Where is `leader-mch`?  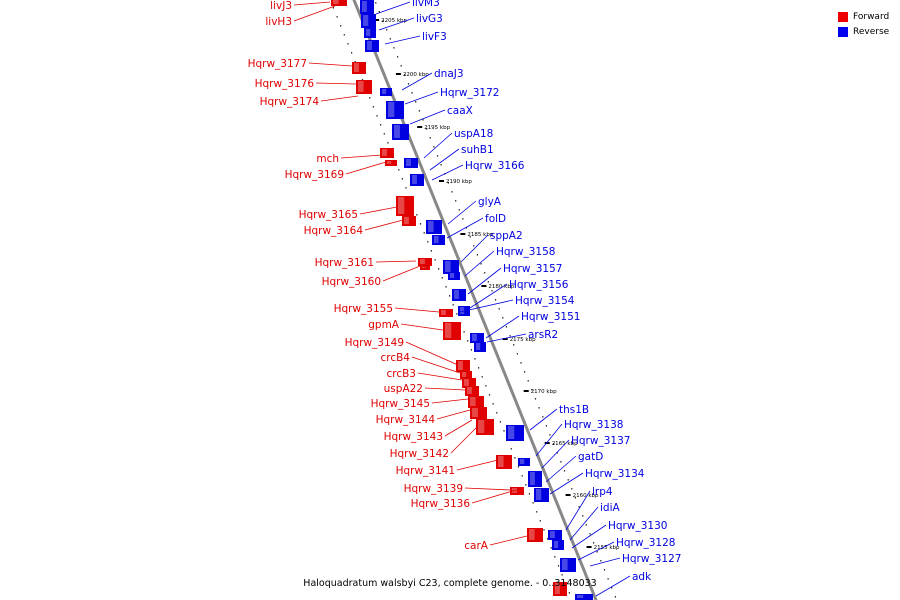
leader-mch is located at coordinates (361, 156).